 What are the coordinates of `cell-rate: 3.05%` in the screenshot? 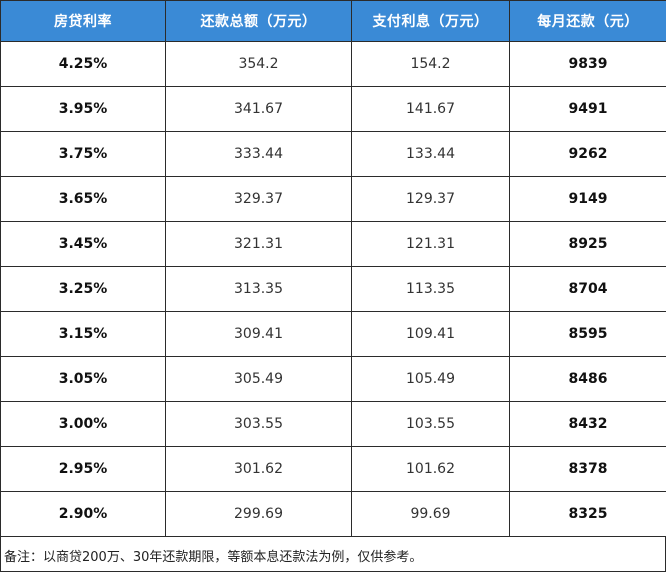 It's located at (83, 379).